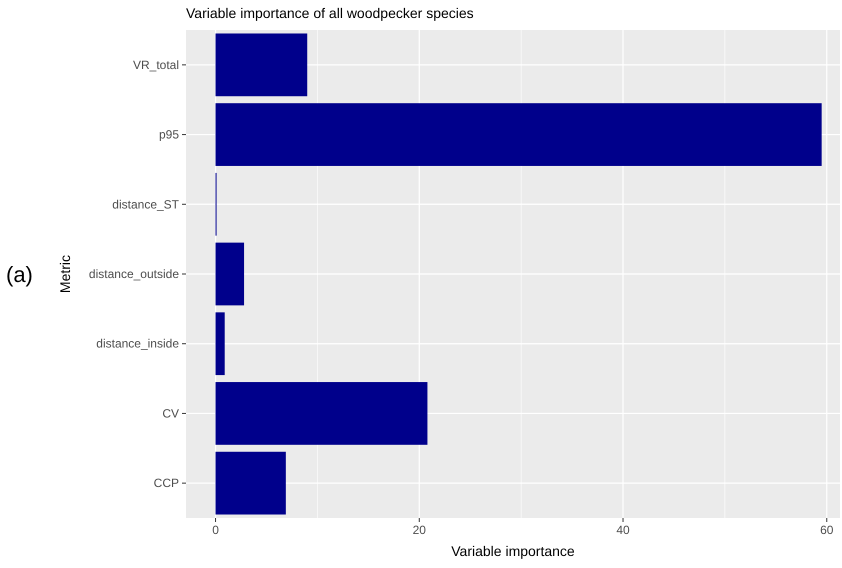  Describe the element at coordinates (19, 274) in the screenshot. I see `text: (a)` at that location.